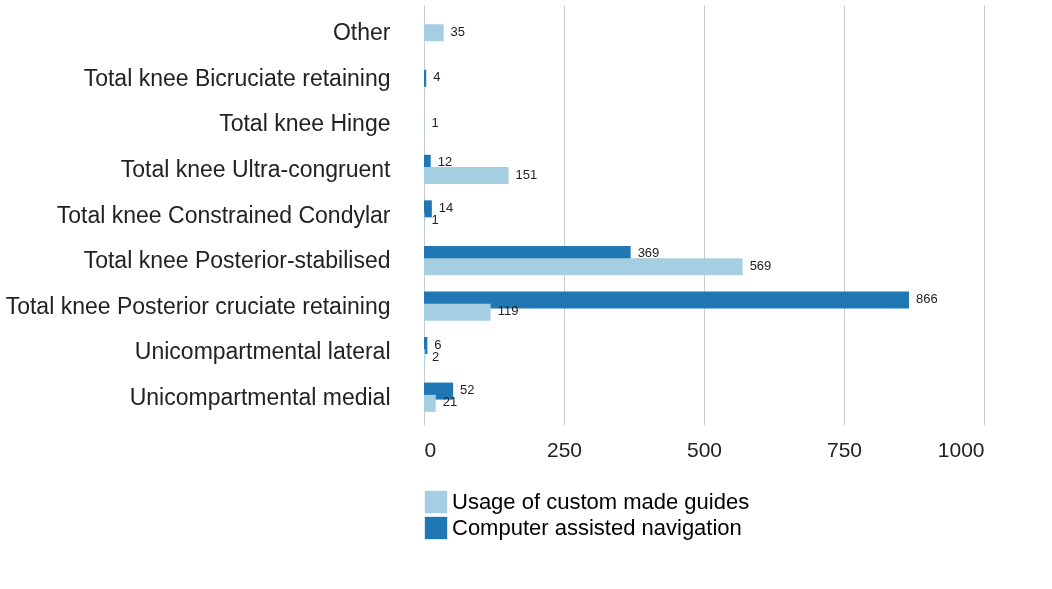  I want to click on y-tick-label: Total knee Hinge, so click(305, 123).